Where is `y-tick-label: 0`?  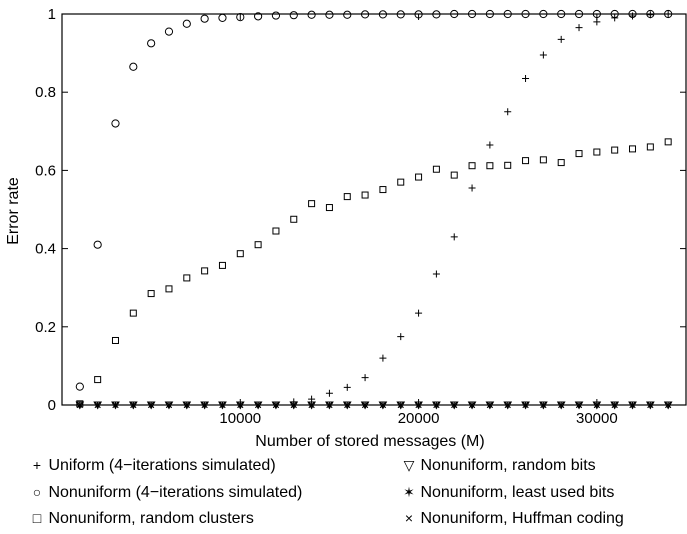
y-tick-label: 0 is located at coordinates (52, 405).